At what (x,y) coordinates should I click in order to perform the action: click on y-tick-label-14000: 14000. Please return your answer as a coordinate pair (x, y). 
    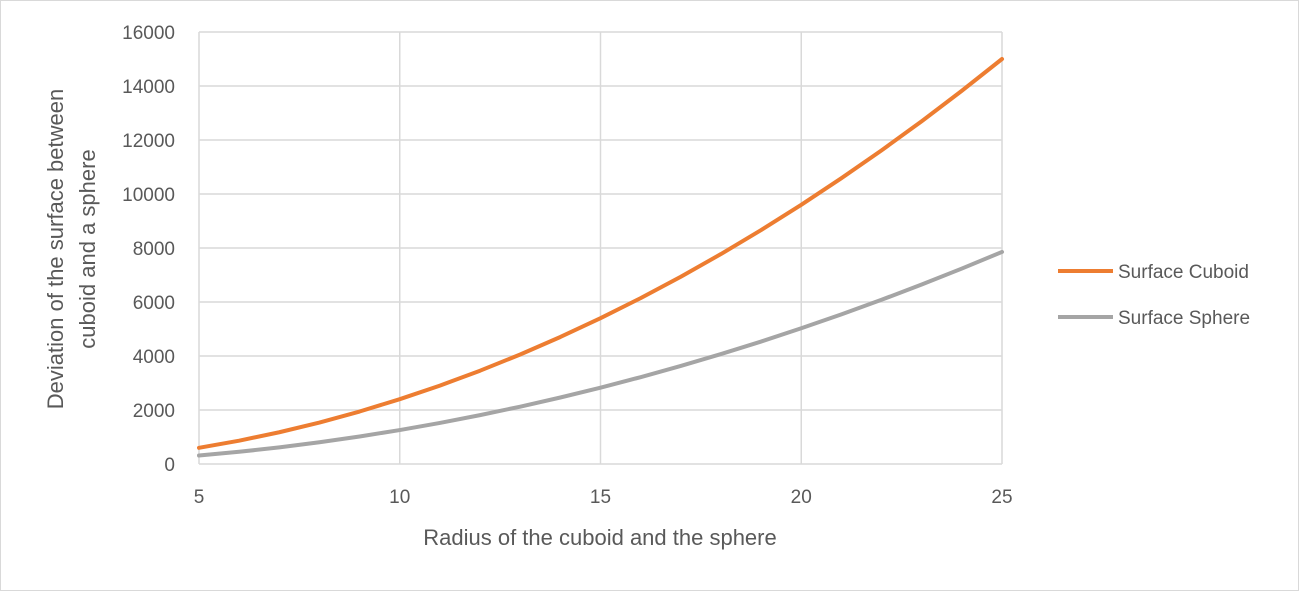
    Looking at the image, I should click on (148, 87).